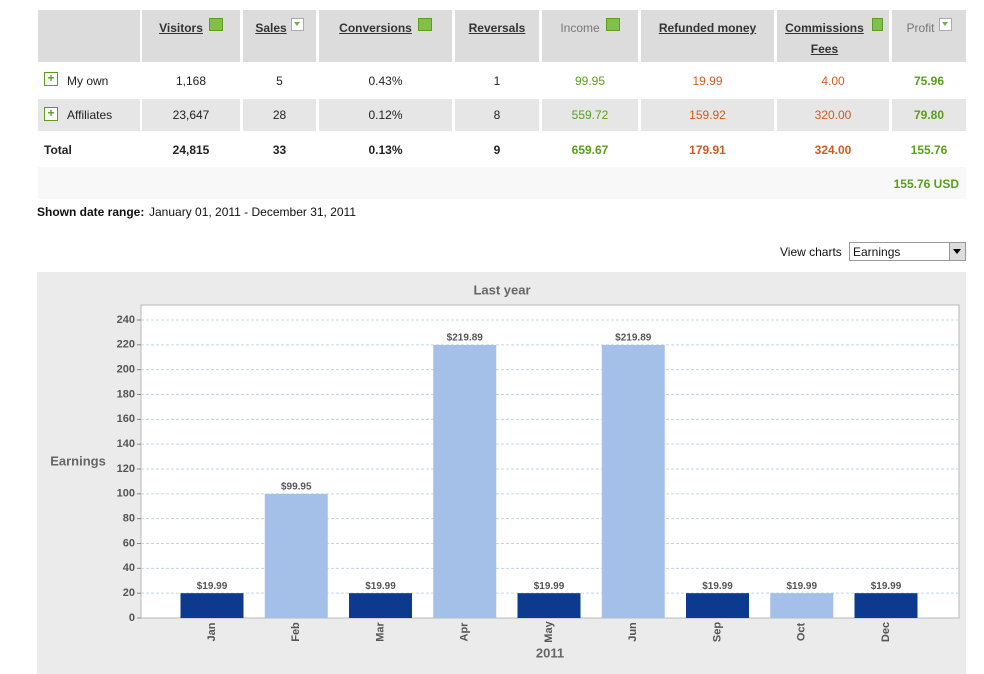  What do you see at coordinates (497, 149) in the screenshot?
I see `table-cell: 9` at bounding box center [497, 149].